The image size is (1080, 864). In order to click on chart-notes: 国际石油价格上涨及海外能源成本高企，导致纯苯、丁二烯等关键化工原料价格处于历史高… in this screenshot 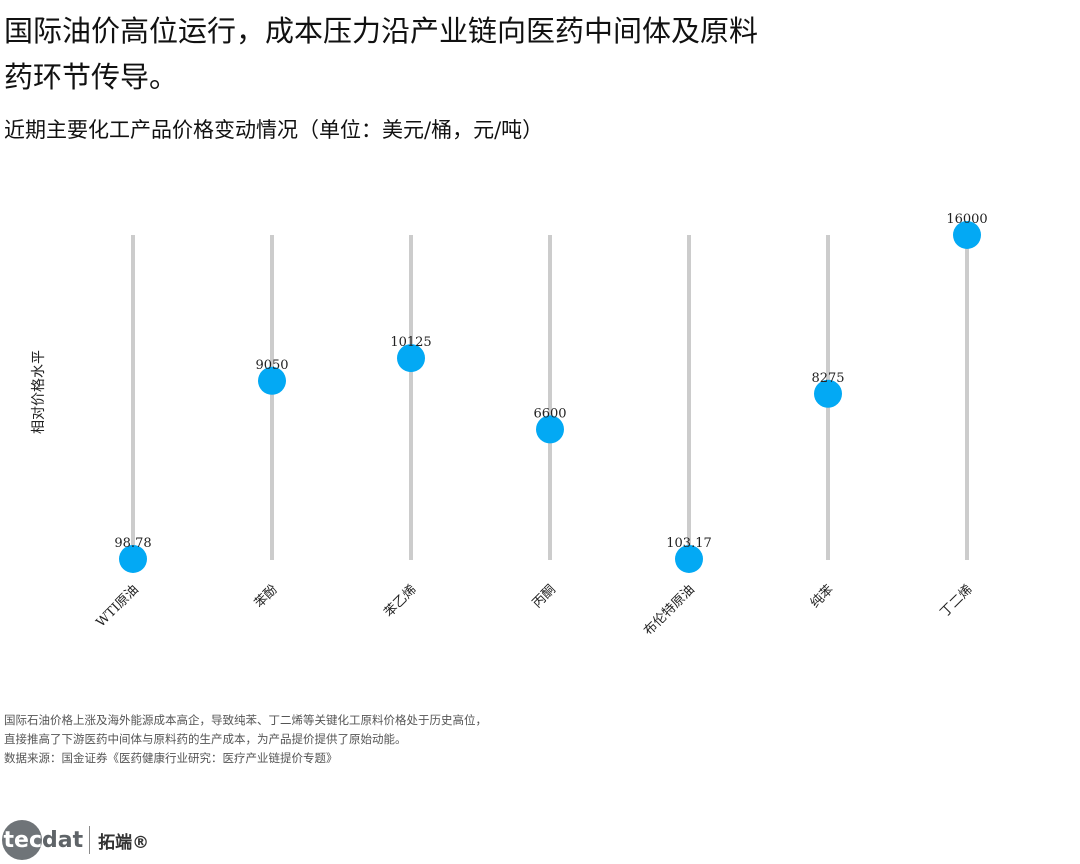, I will do `click(245, 739)`.